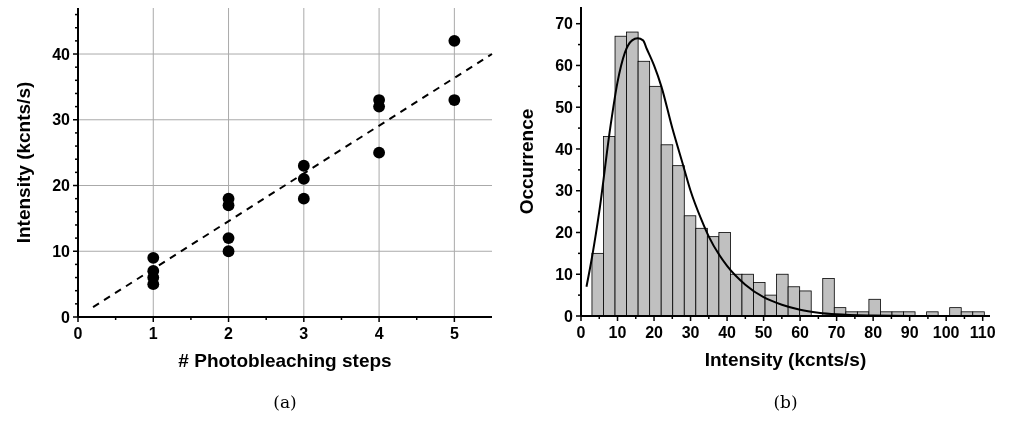 The image size is (1010, 434). What do you see at coordinates (982, 332) in the screenshot?
I see `x-tick-label: 110` at bounding box center [982, 332].